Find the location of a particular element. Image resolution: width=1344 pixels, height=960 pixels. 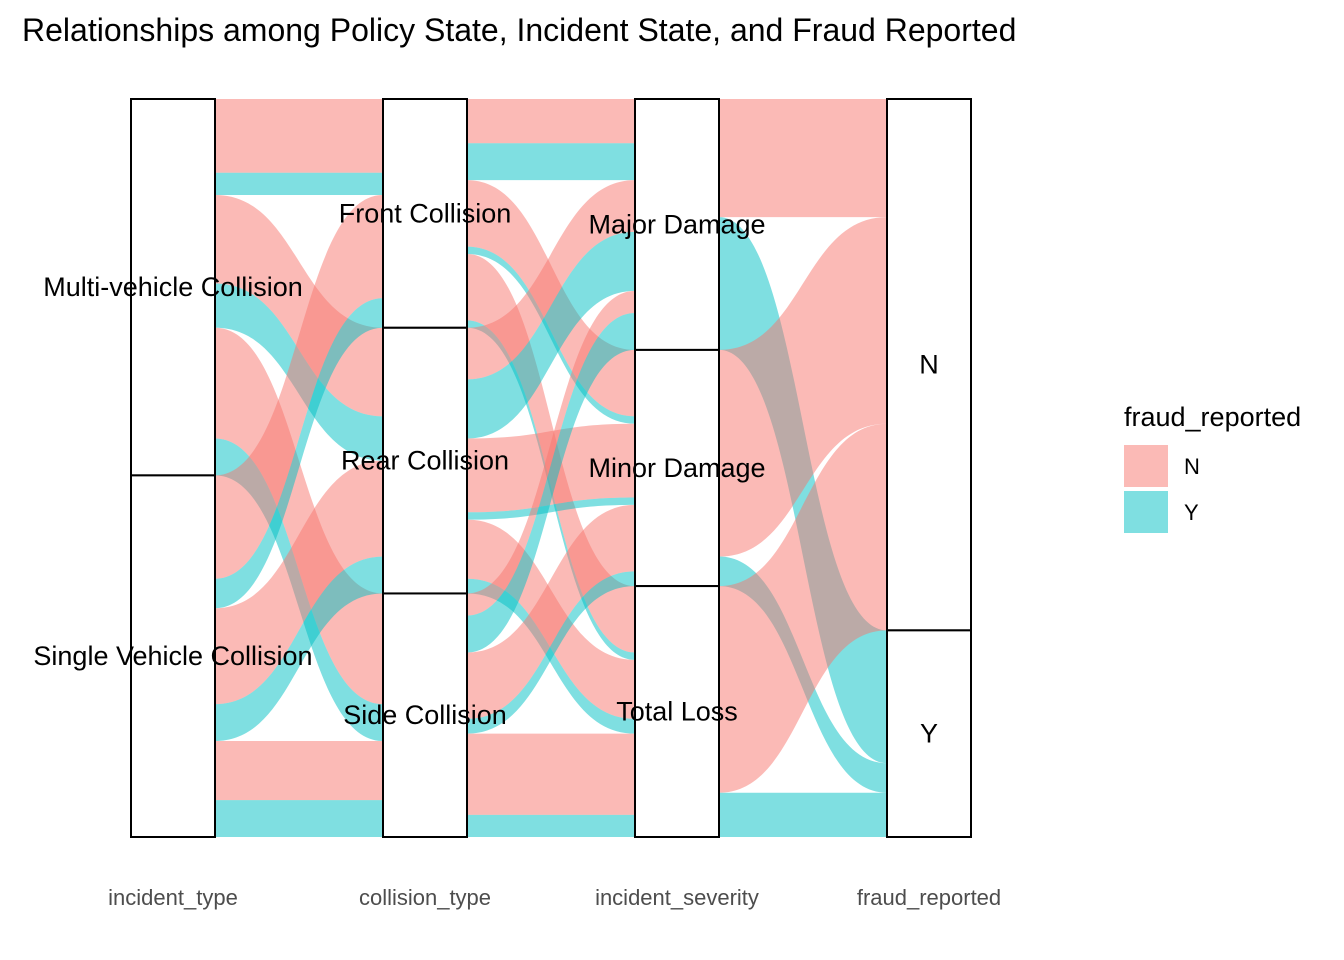

flow-front-collision-to-major-damage-n is located at coordinates (551, 121).